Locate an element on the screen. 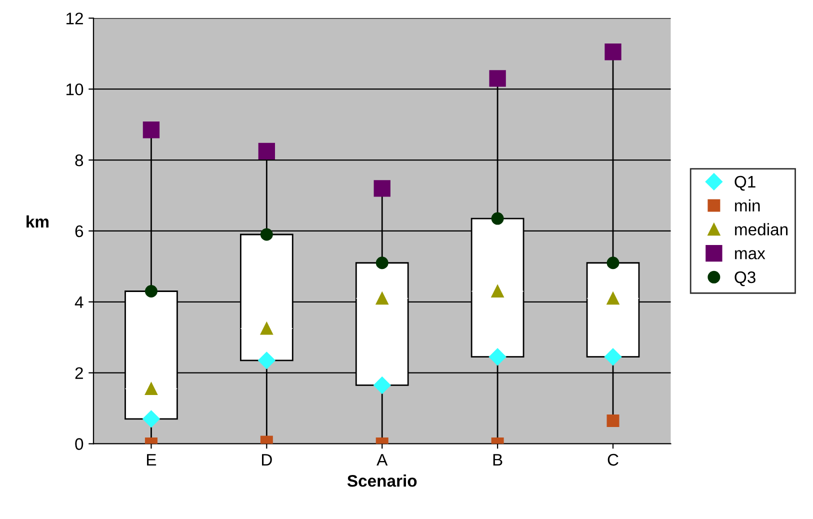 This screenshot has width=813, height=519. y-tick-label: 12 is located at coordinates (74, 18).